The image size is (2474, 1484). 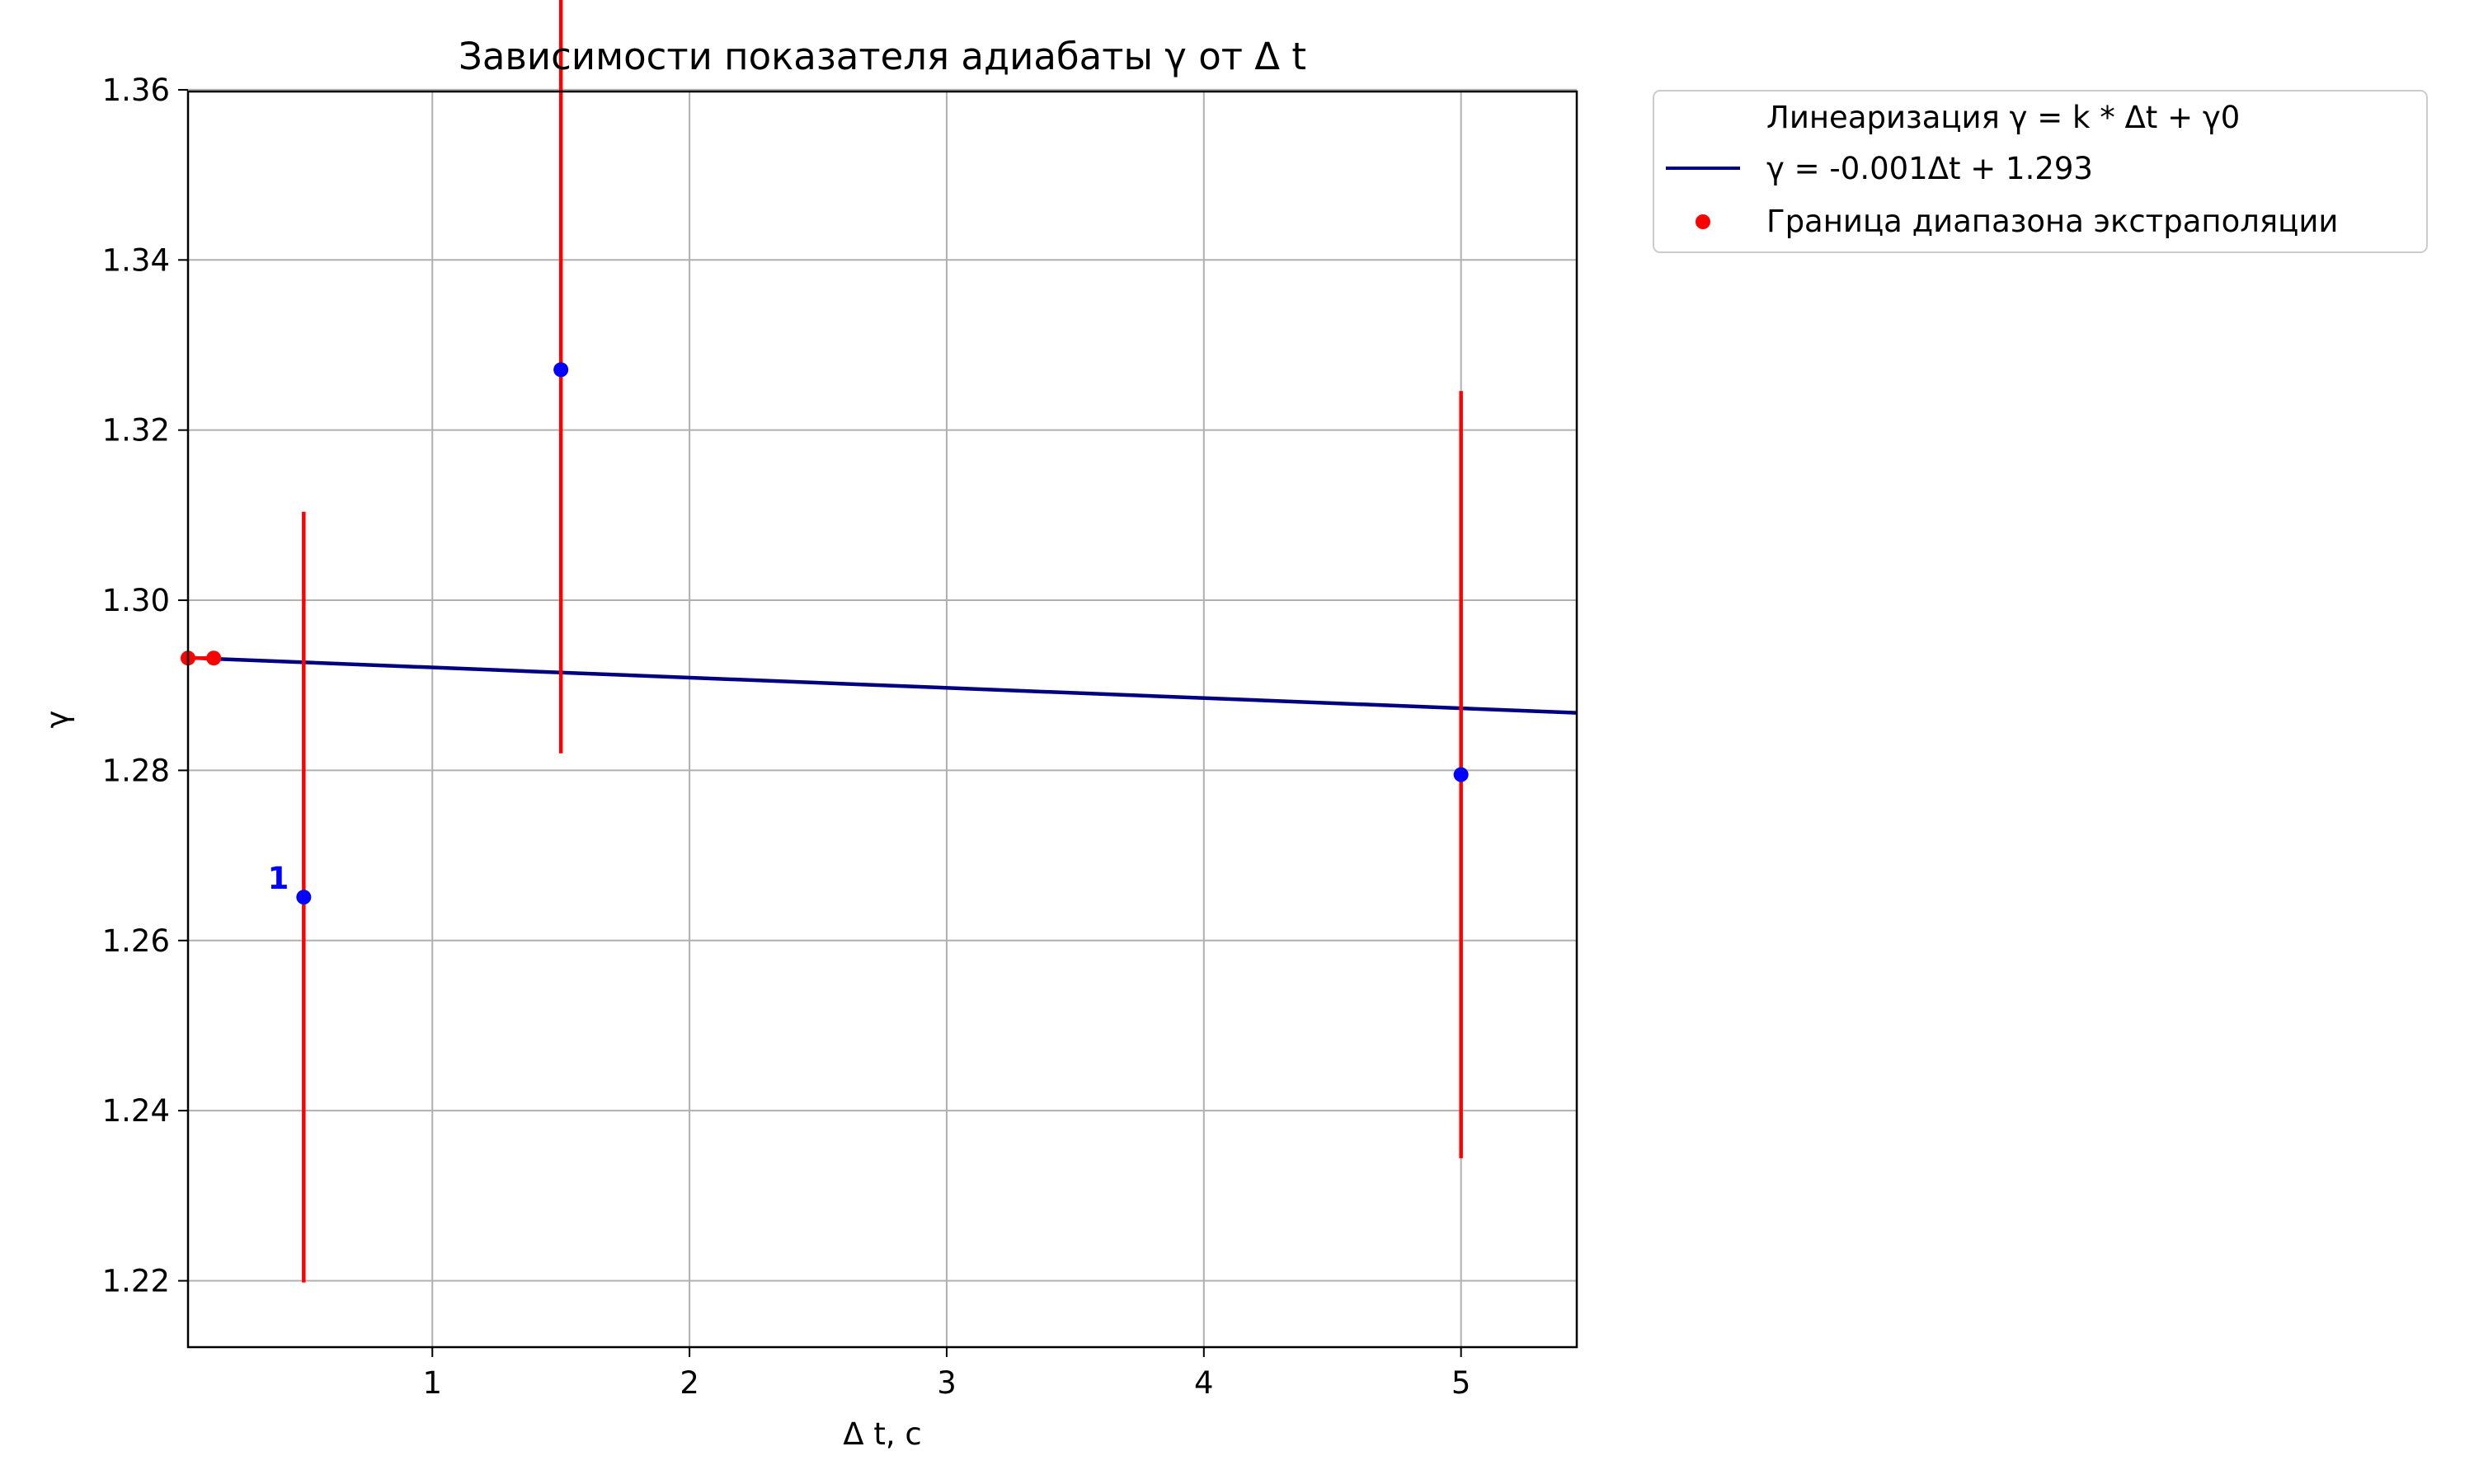 What do you see at coordinates (136, 90) in the screenshot?
I see `y-tick-label: 1.36` at bounding box center [136, 90].